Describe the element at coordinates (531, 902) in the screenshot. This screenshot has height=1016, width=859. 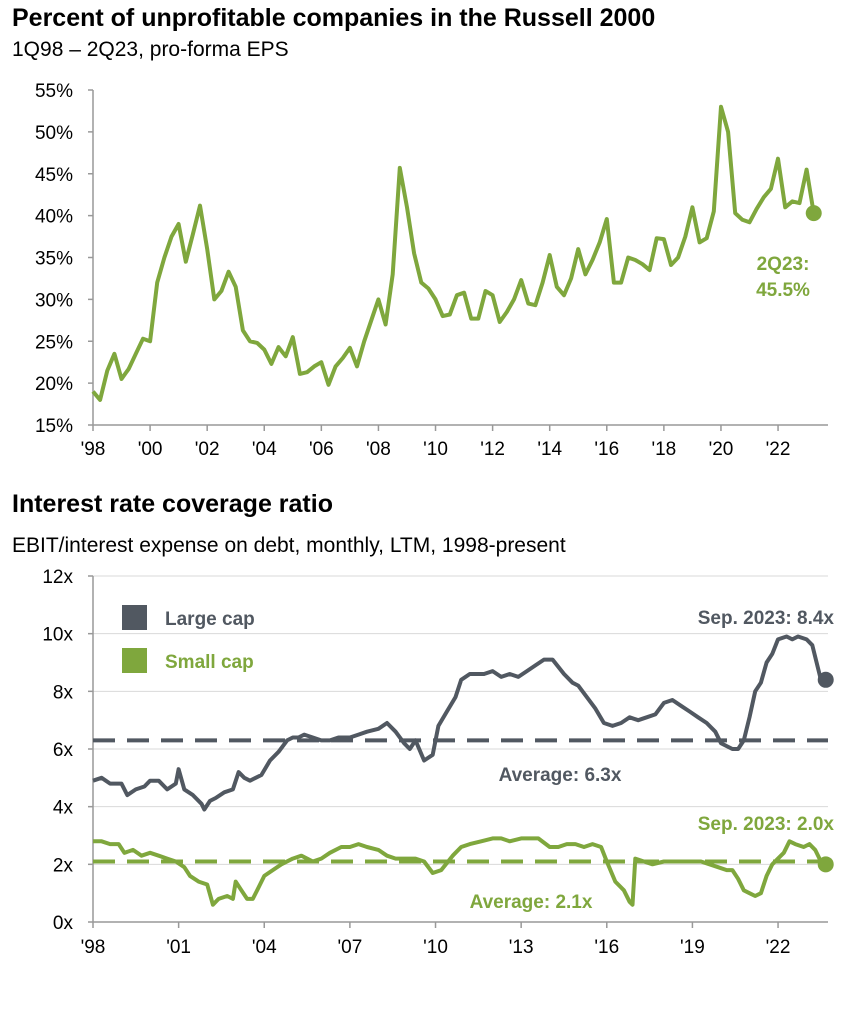
I see `small-cap-average-label: Average: 2.1x` at that location.